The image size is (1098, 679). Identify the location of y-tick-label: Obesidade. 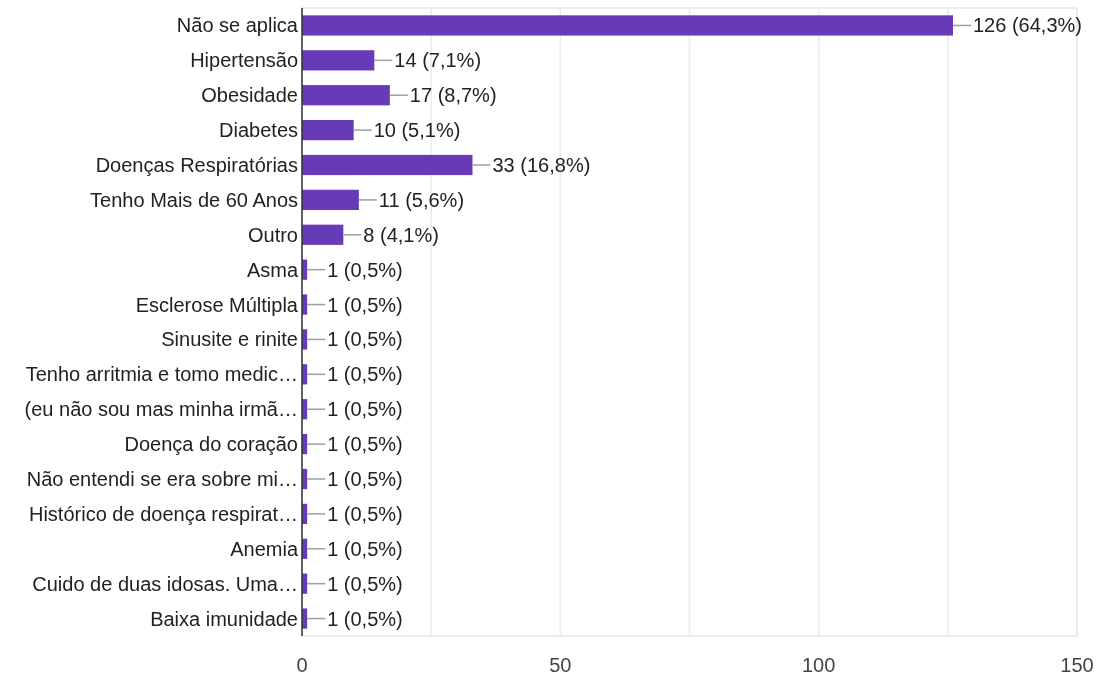
(249, 95).